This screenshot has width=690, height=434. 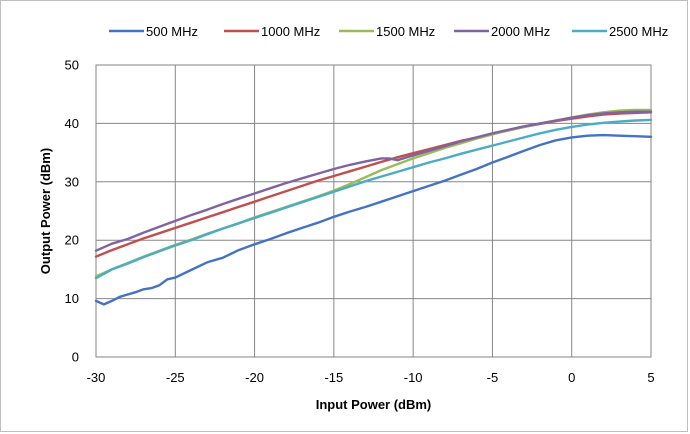 What do you see at coordinates (72, 298) in the screenshot?
I see `y-tick-label: 10` at bounding box center [72, 298].